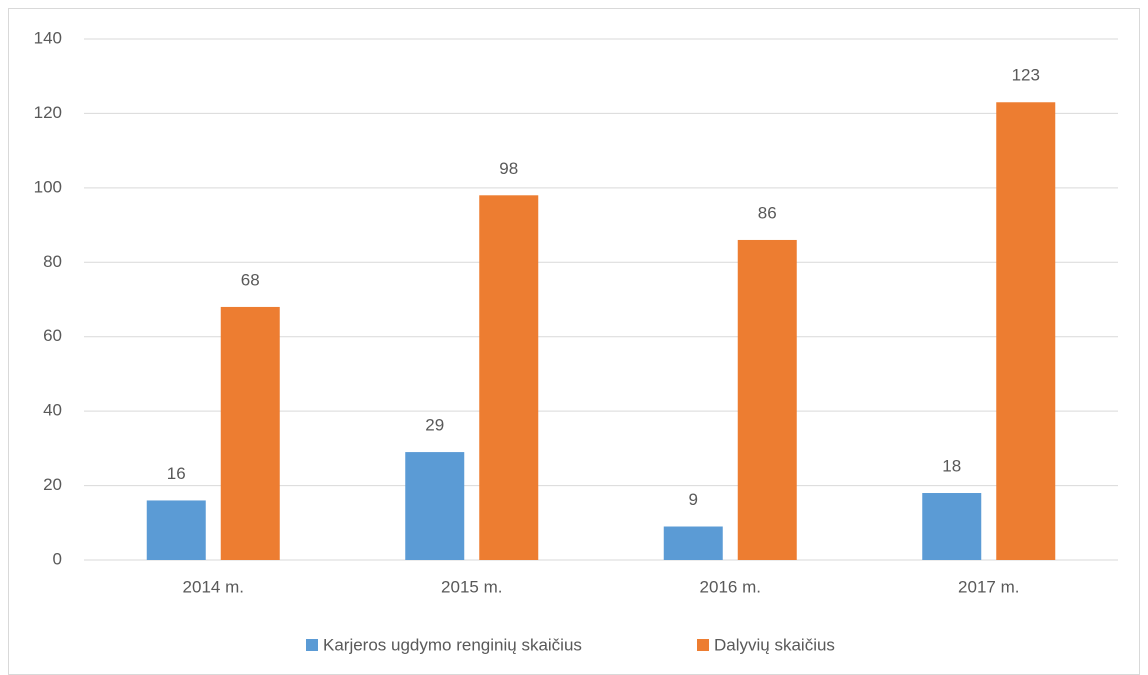 This screenshot has height=675, width=1148. What do you see at coordinates (988, 586) in the screenshot?
I see `x-tick-label: 2017 m.` at bounding box center [988, 586].